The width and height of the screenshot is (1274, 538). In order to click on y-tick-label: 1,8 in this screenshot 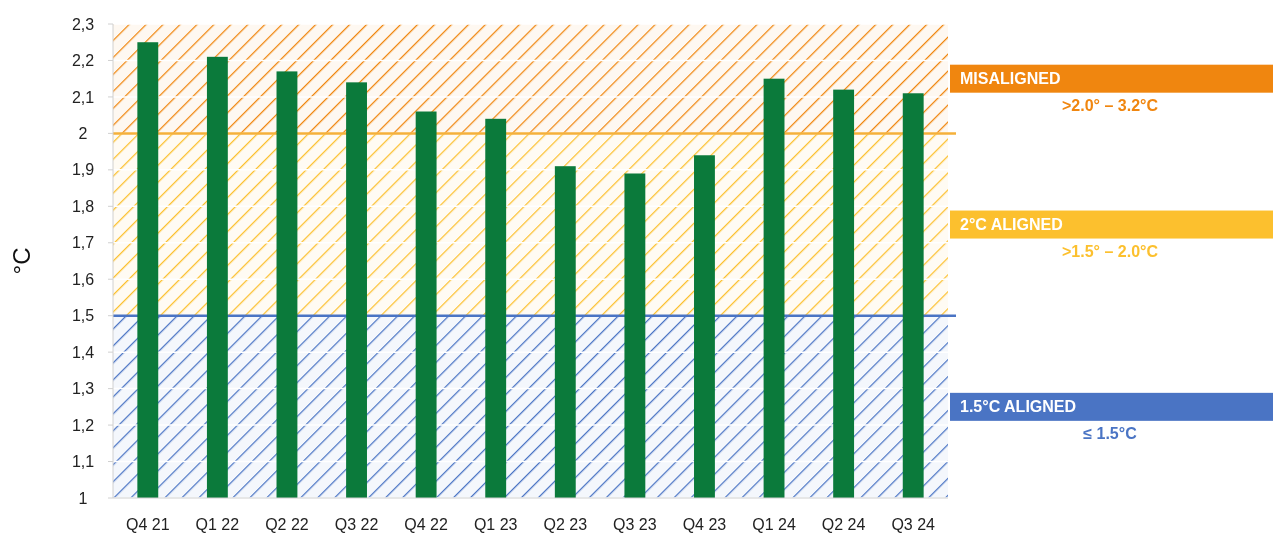, I will do `click(83, 206)`.